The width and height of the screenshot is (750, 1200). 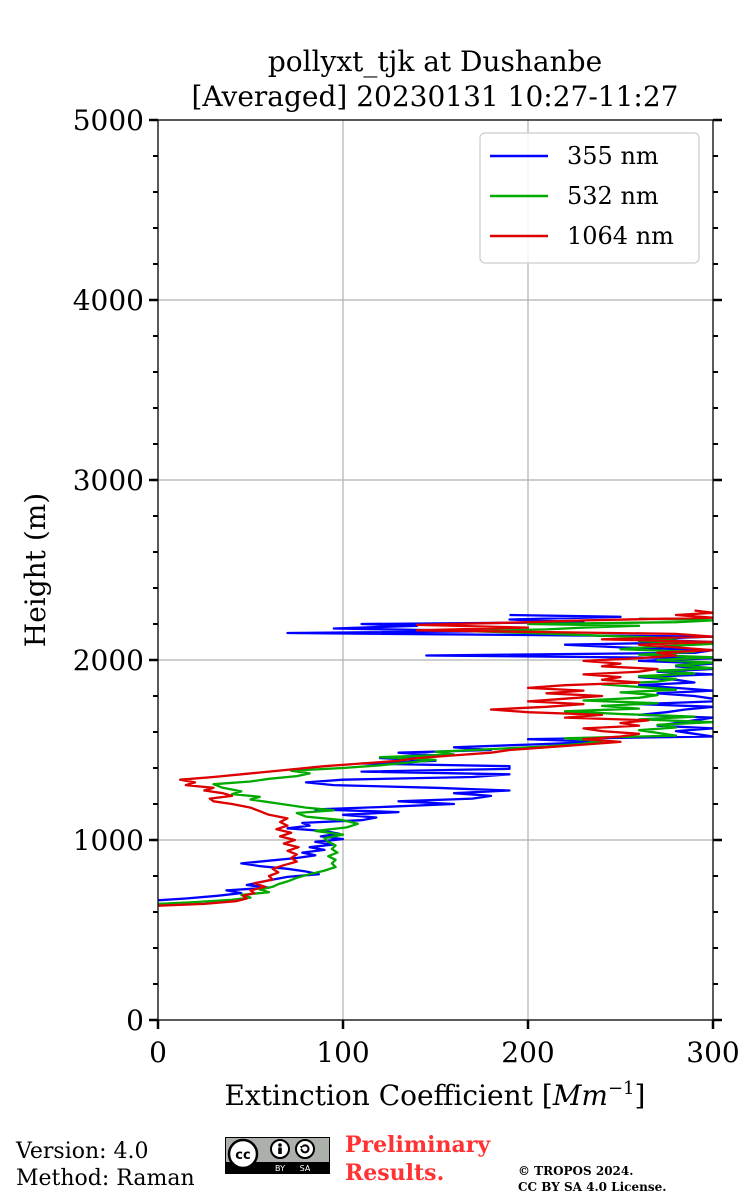 I want to click on copyright-line1: © TROPOS 2024., so click(x=576, y=1171).